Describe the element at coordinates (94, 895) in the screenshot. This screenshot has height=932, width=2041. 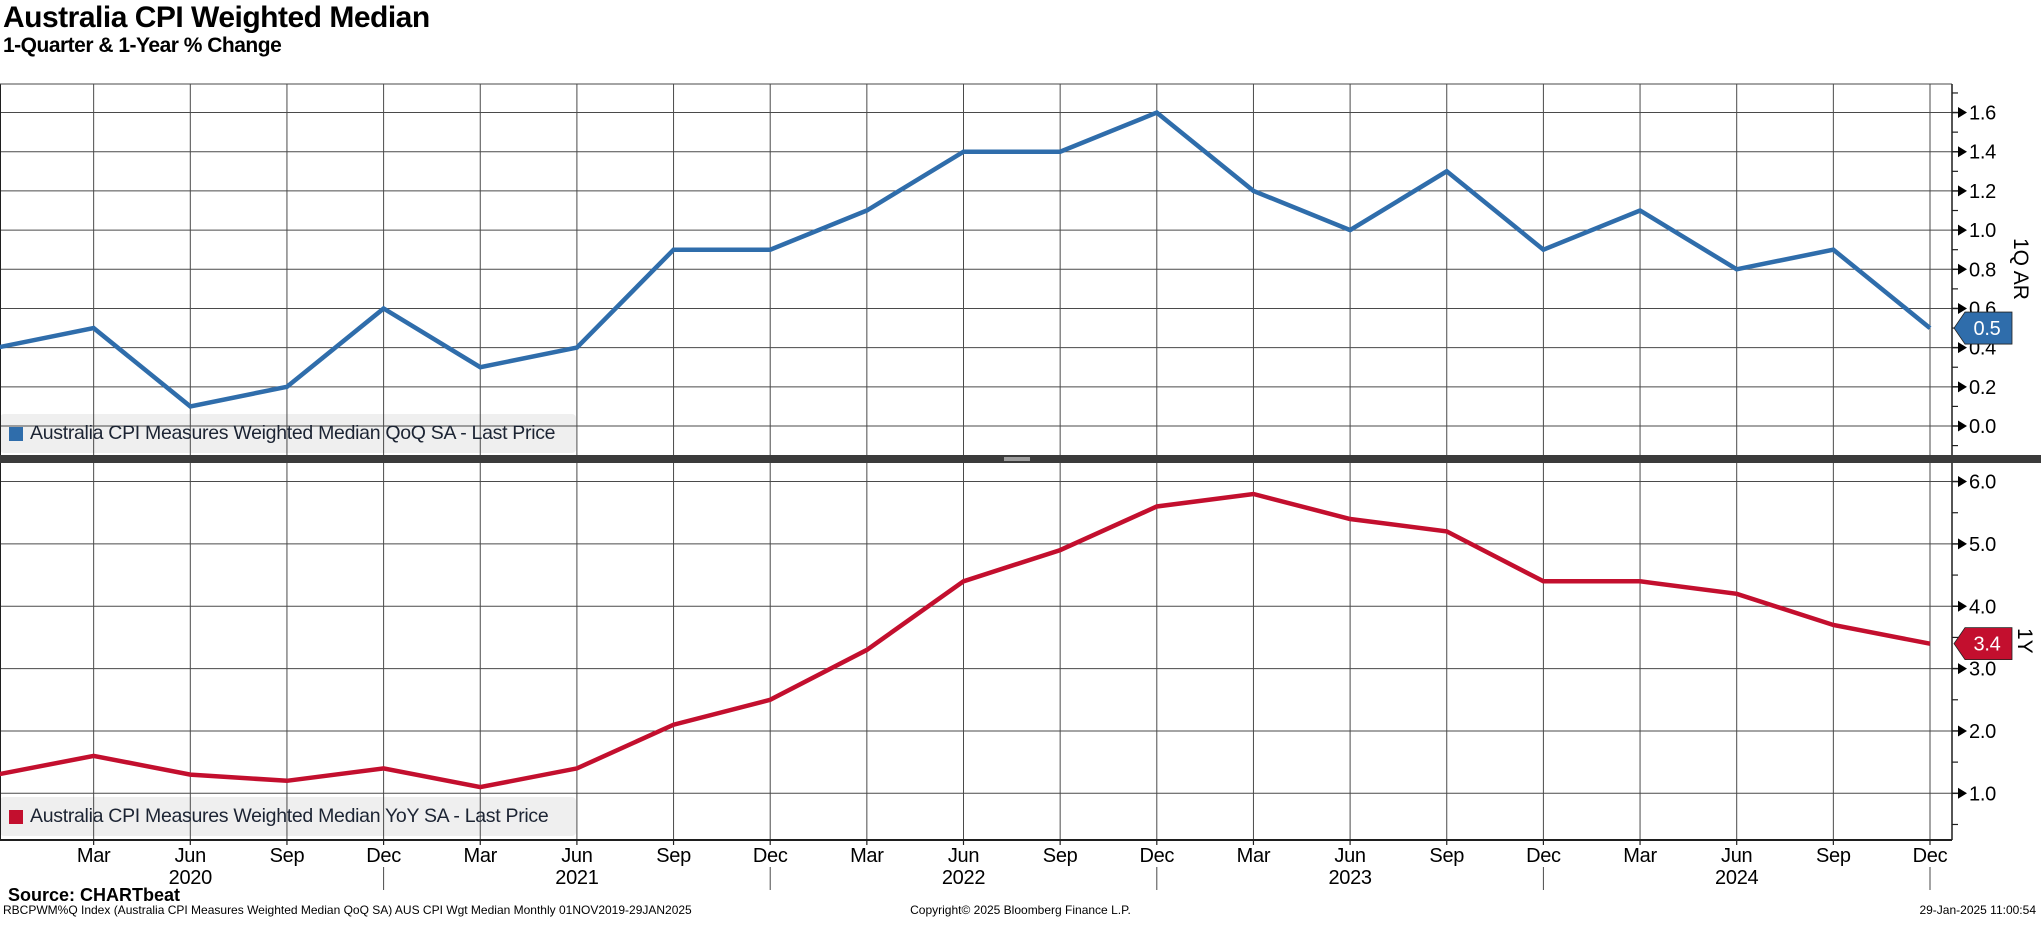
I see `source-label: Source: CHARTbeat` at that location.